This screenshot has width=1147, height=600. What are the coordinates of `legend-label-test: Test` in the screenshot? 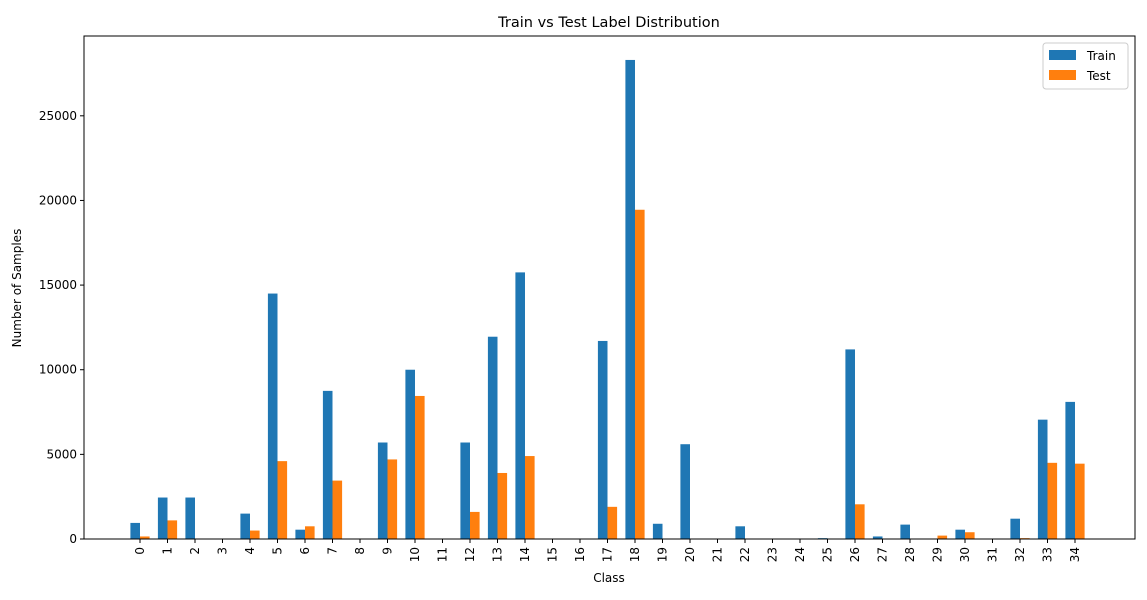 It's located at (1098, 76).